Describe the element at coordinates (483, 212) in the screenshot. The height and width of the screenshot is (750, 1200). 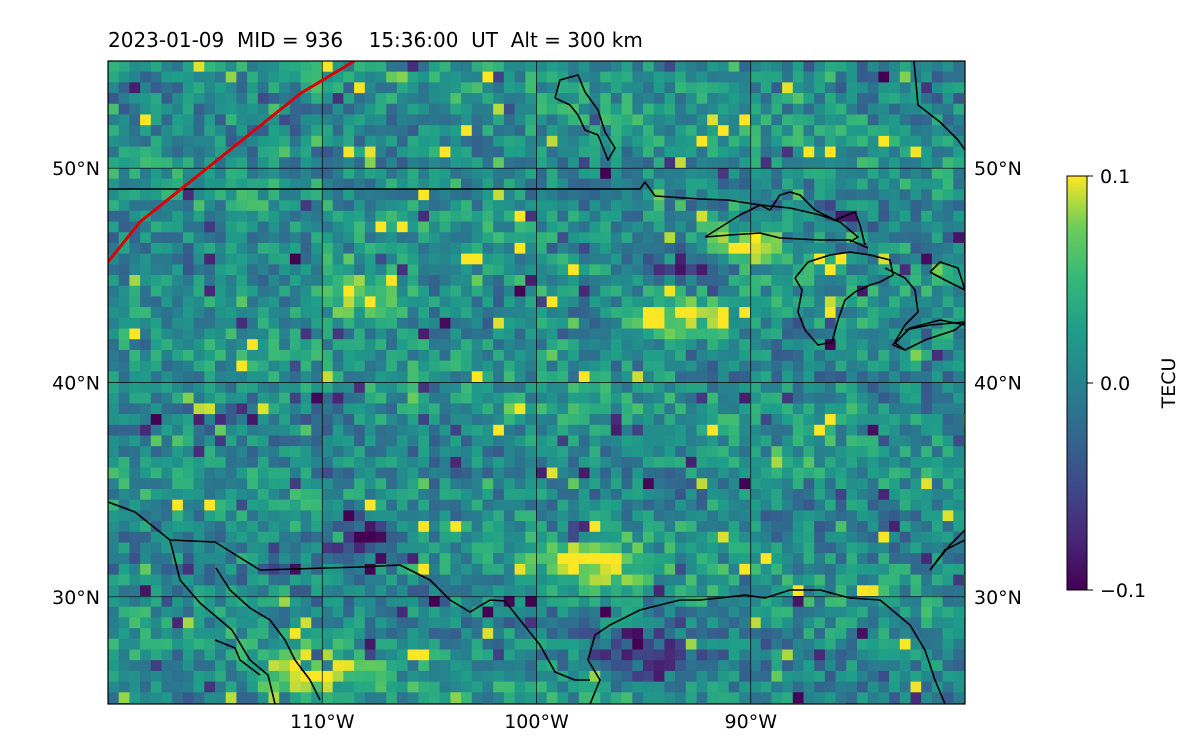
I see `canada-us-border` at that location.